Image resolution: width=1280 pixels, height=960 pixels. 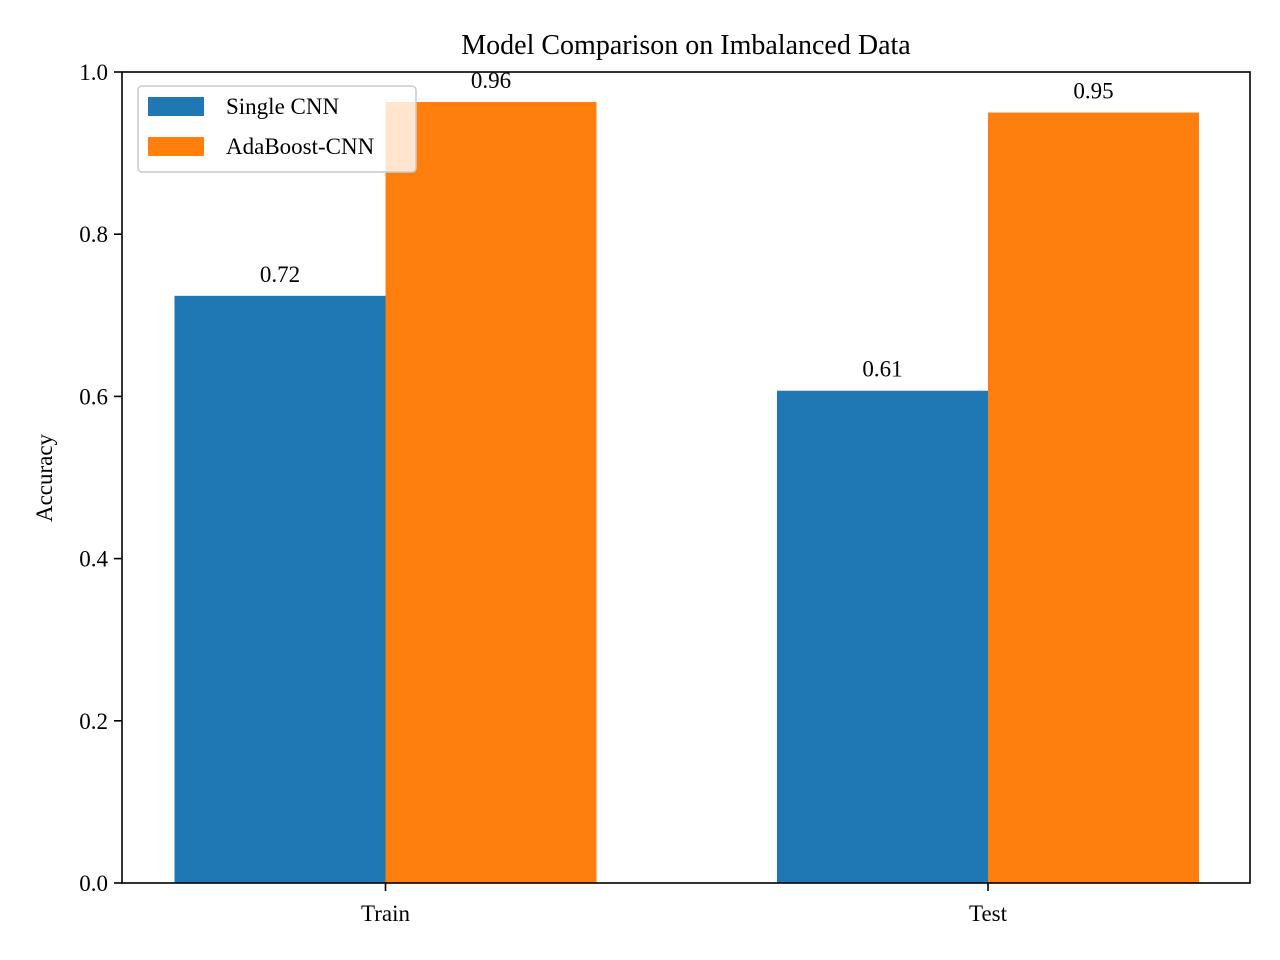 What do you see at coordinates (385, 913) in the screenshot?
I see `x-tick-label: Train` at bounding box center [385, 913].